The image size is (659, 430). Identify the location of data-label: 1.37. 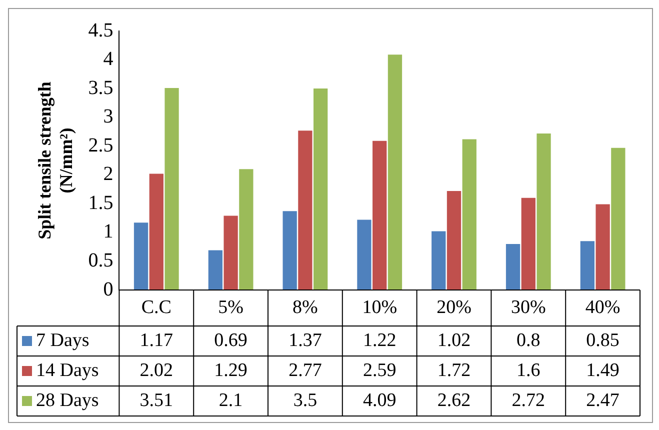
(305, 340).